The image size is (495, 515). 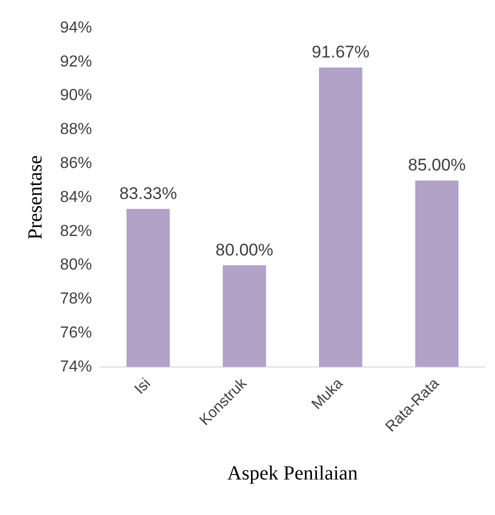 I want to click on data-label: 91.67%, so click(x=341, y=52).